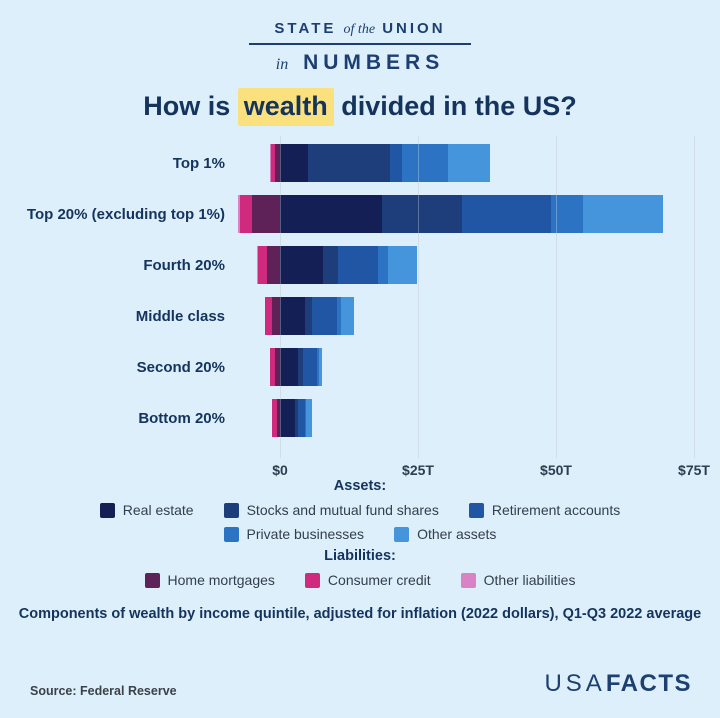 The image size is (720, 718). Describe the element at coordinates (360, 486) in the screenshot. I see `legend-assets-heading: Assets:` at that location.